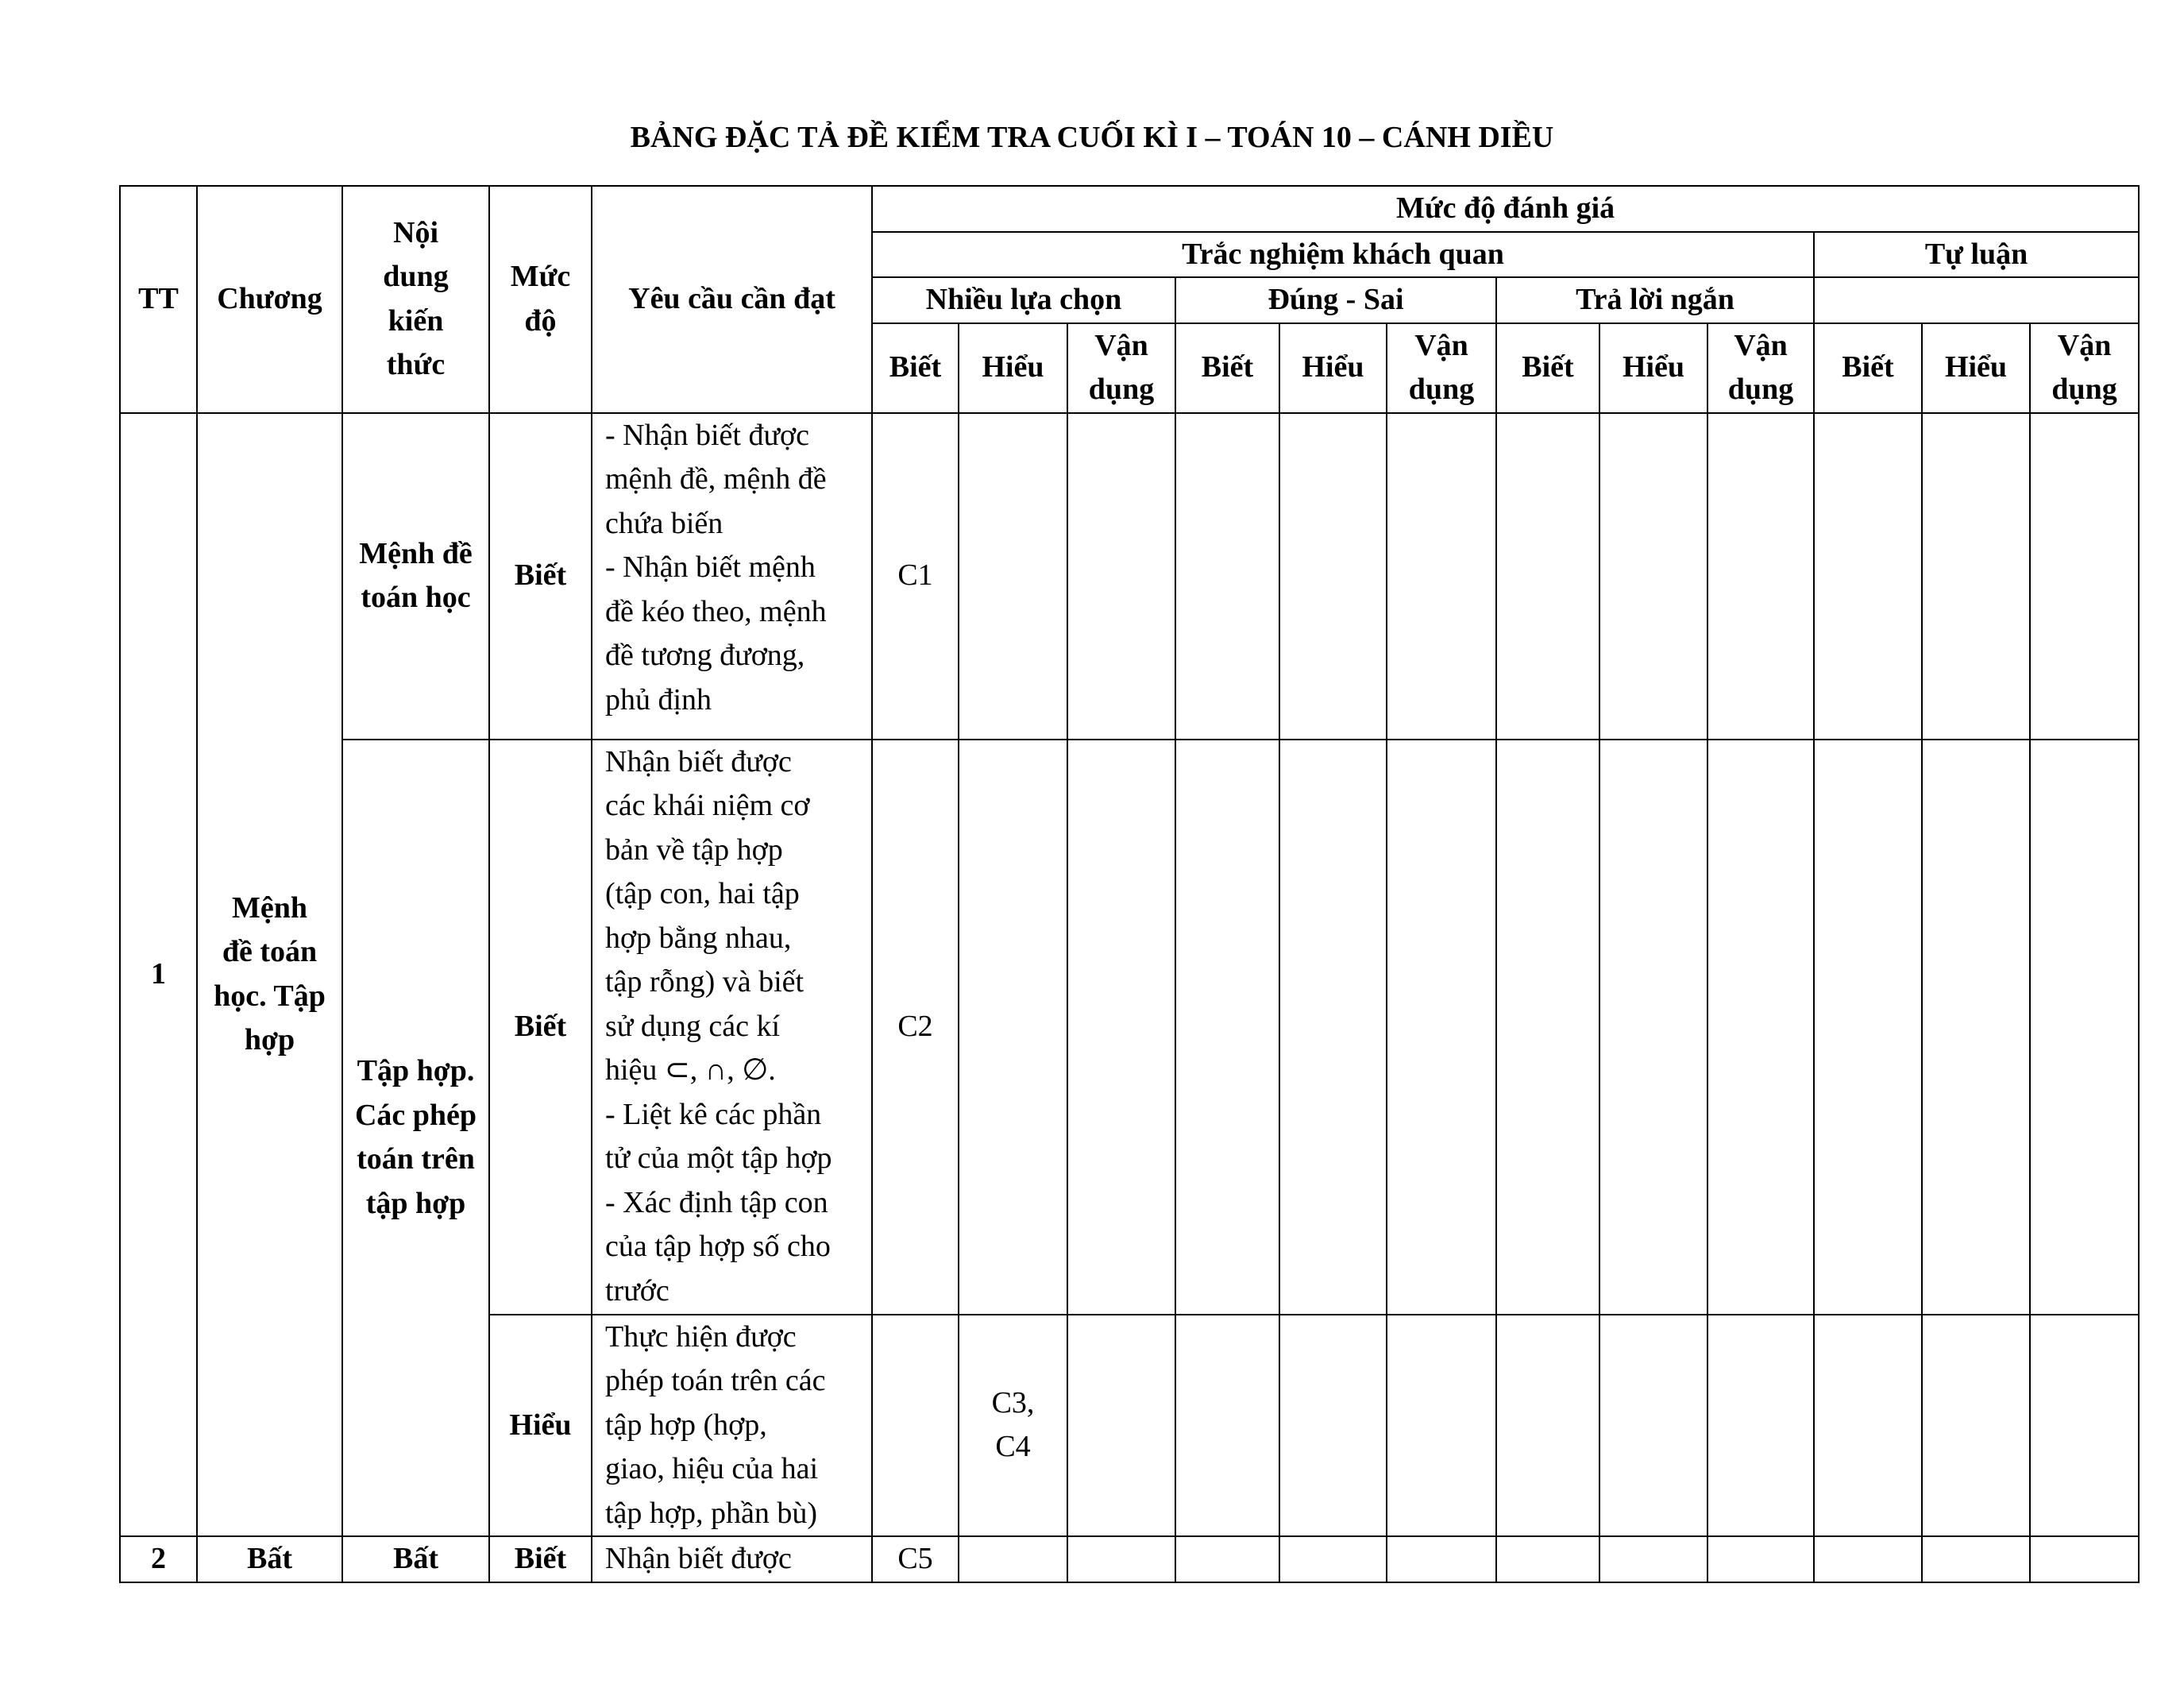 This screenshot has height=1688, width=2184. What do you see at coordinates (1655, 300) in the screenshot?
I see `header-tra-loi-ngan: Trả lời ngắn` at bounding box center [1655, 300].